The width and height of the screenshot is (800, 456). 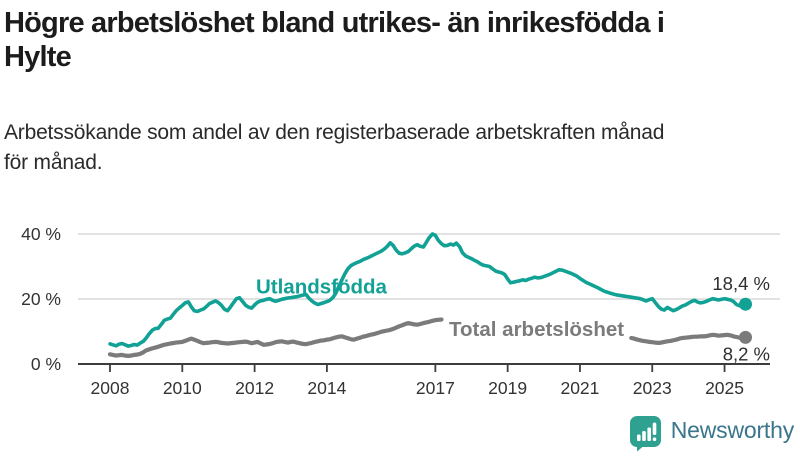 What do you see at coordinates (326, 388) in the screenshot?
I see `x-axis-label-2014: 2014` at bounding box center [326, 388].